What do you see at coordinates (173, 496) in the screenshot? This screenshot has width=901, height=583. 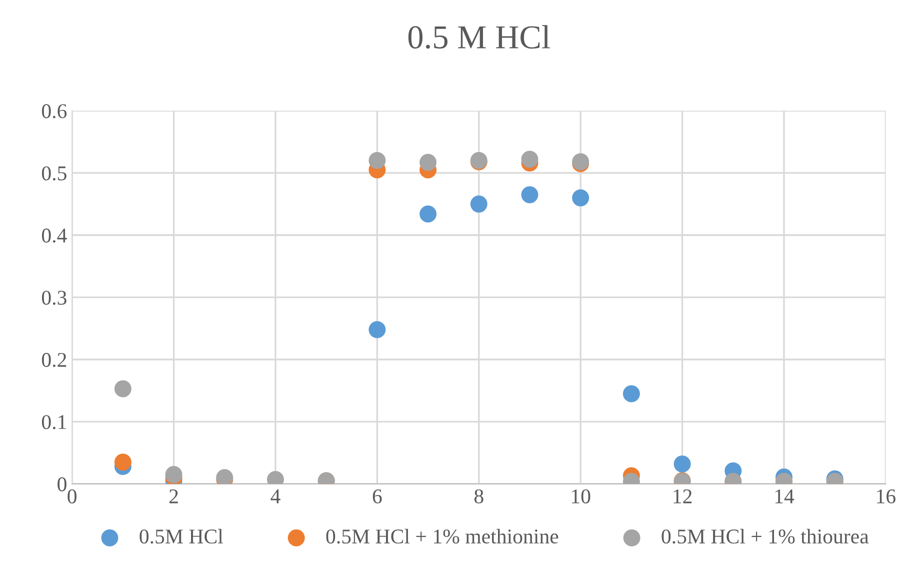 I see `x-tick-label: 2` at bounding box center [173, 496].